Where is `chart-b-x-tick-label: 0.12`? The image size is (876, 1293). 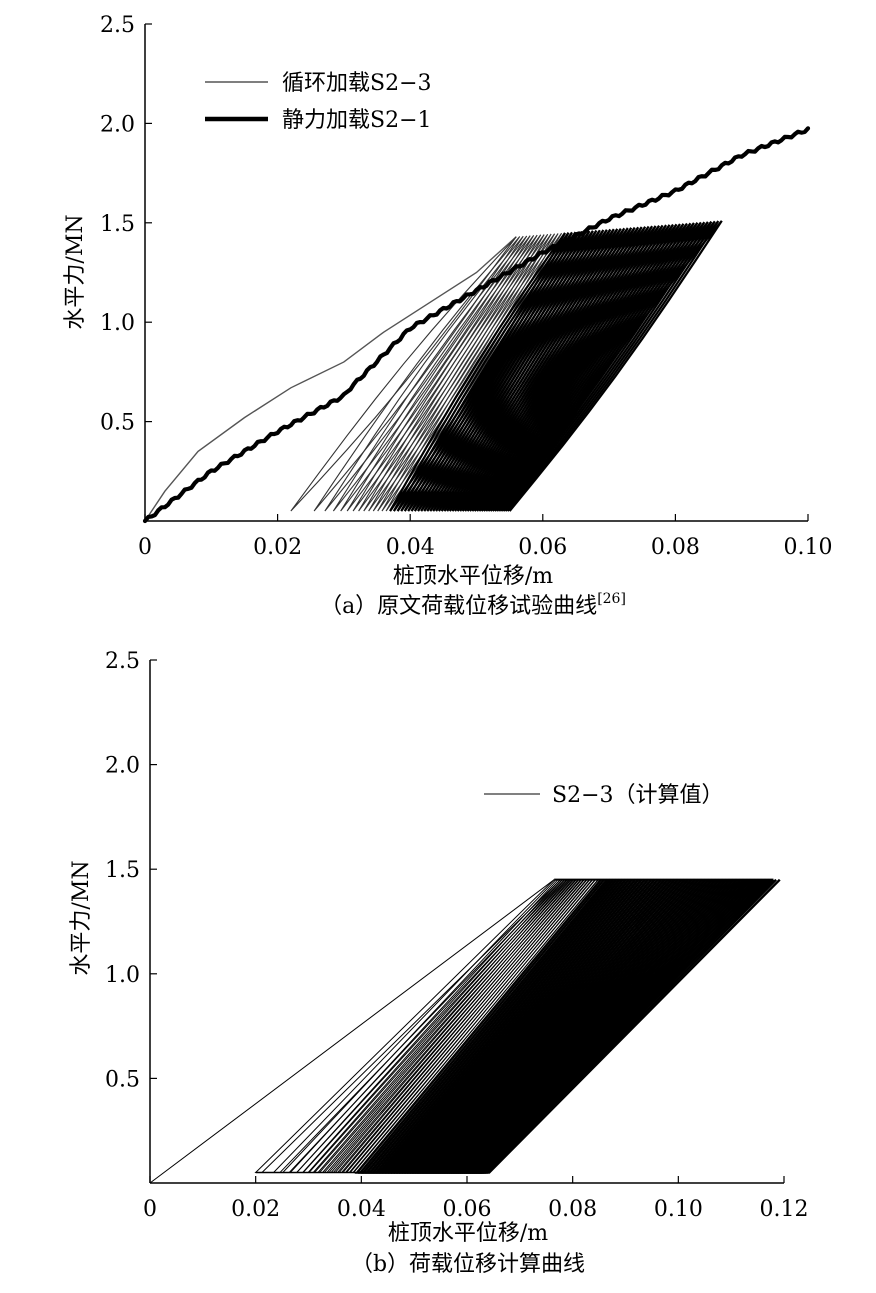
chart-b-x-tick-label: 0.12 is located at coordinates (784, 1209).